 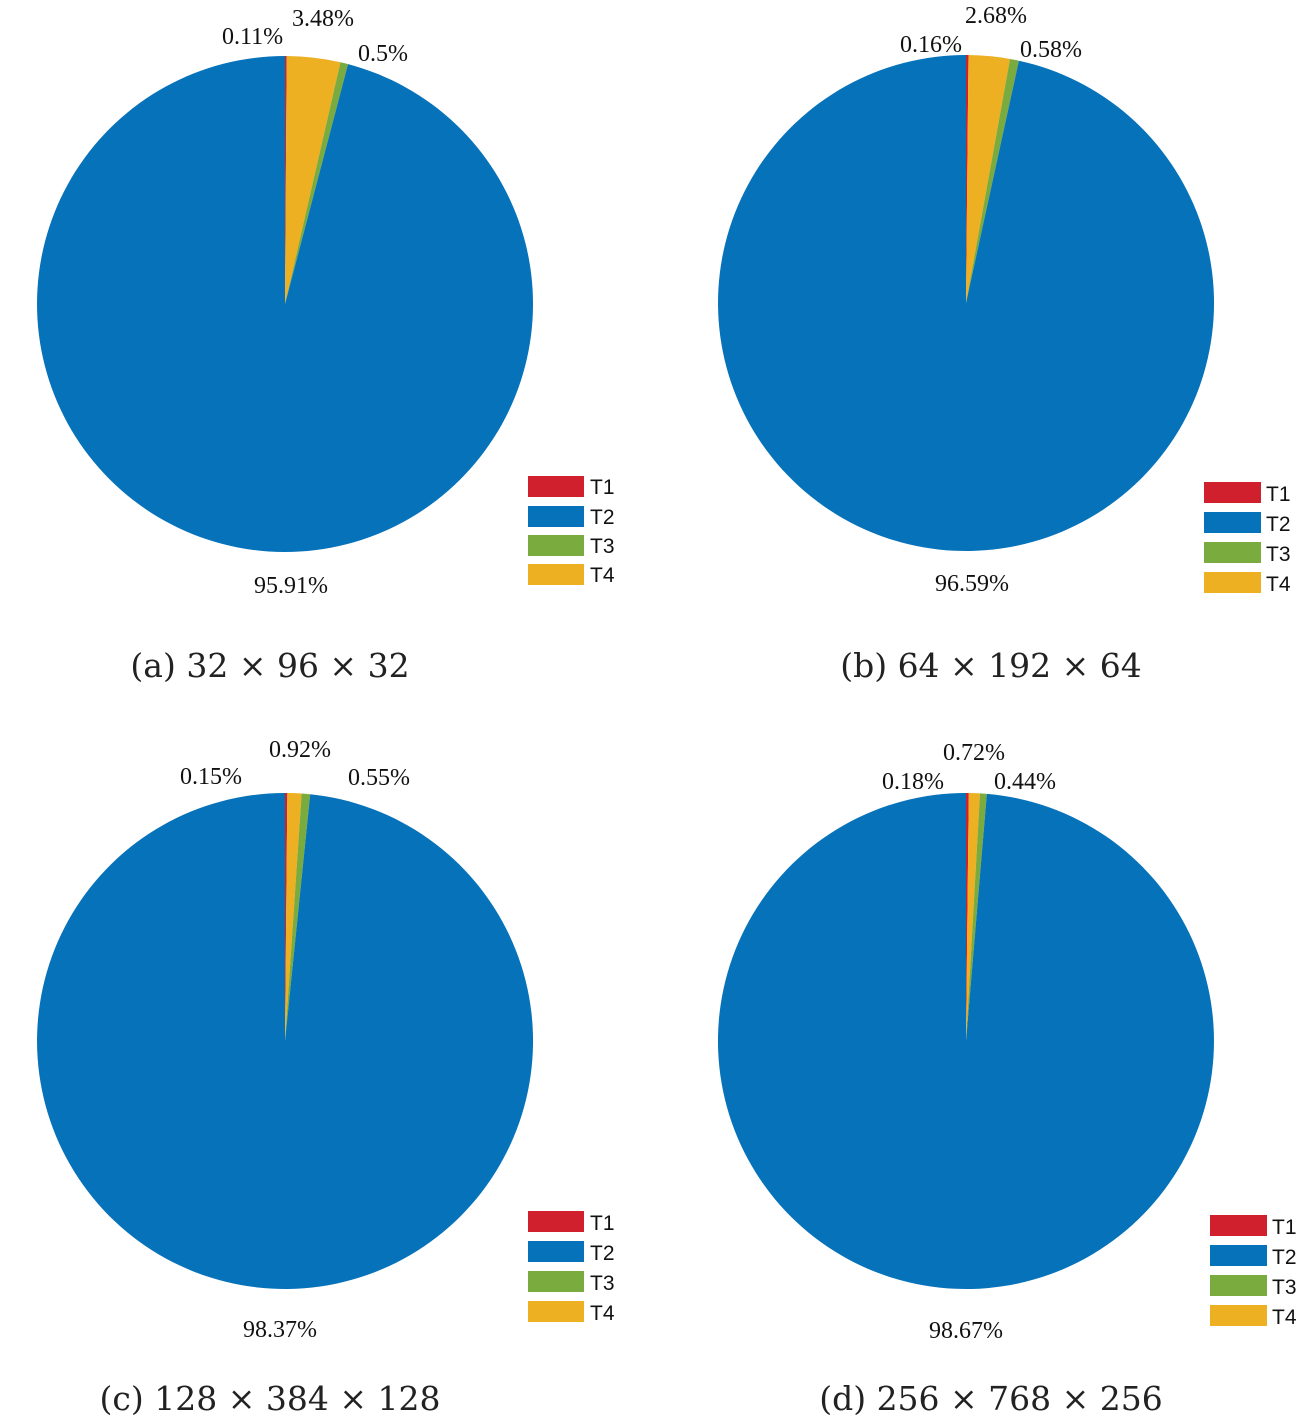 What do you see at coordinates (913, 782) in the screenshot?
I see `slice-label-t1: 0.18%` at bounding box center [913, 782].